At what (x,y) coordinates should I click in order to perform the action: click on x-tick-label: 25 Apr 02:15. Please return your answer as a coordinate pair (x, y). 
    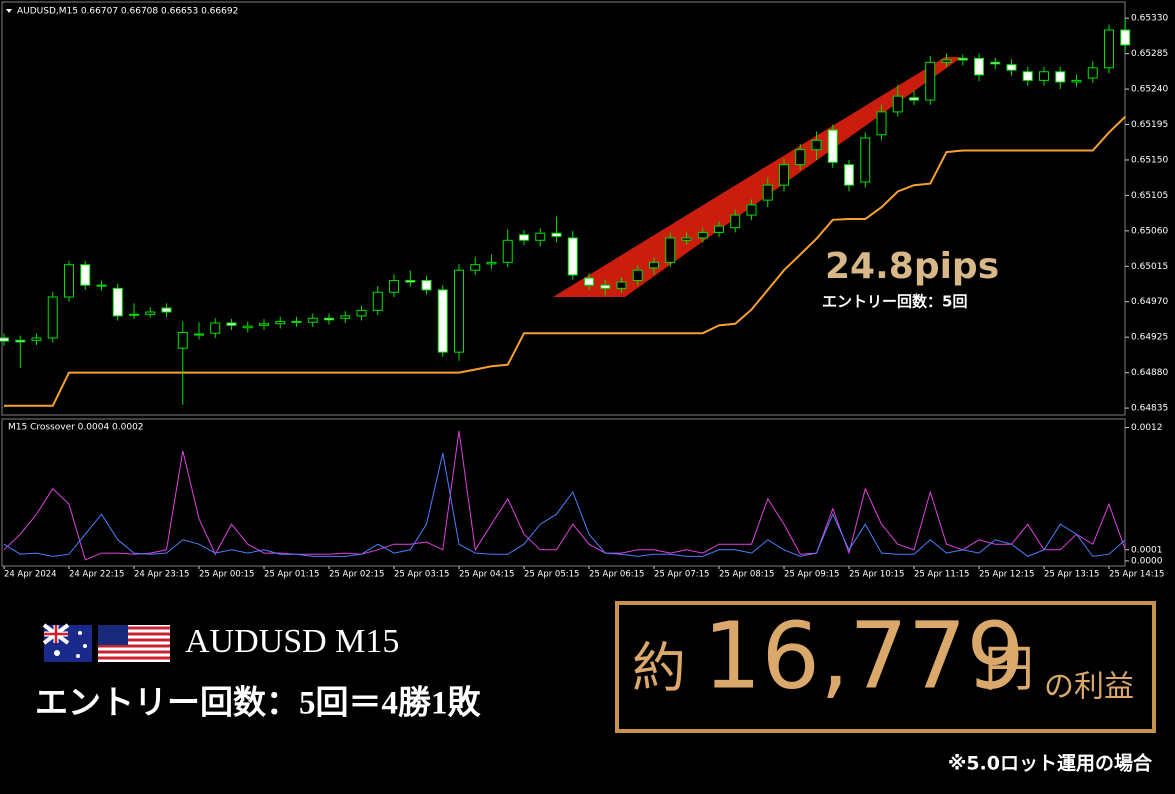
    Looking at the image, I should click on (356, 575).